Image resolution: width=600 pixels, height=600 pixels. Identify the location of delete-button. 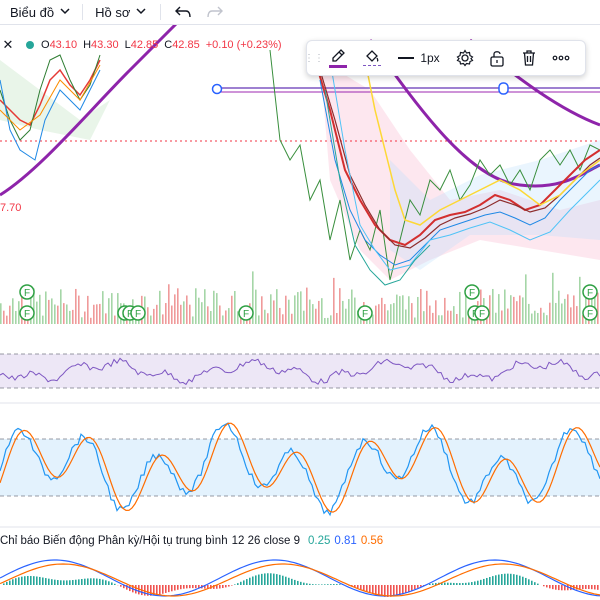
(529, 58).